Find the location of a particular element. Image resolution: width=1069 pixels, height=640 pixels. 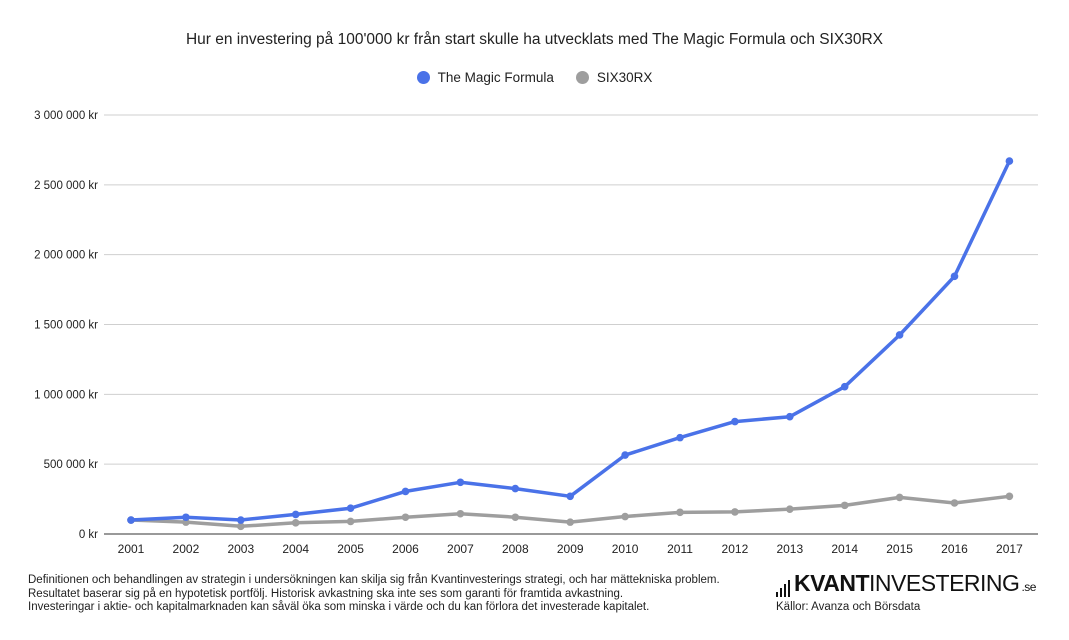

y-tick-label: 1 000 000 kr is located at coordinates (66, 395).